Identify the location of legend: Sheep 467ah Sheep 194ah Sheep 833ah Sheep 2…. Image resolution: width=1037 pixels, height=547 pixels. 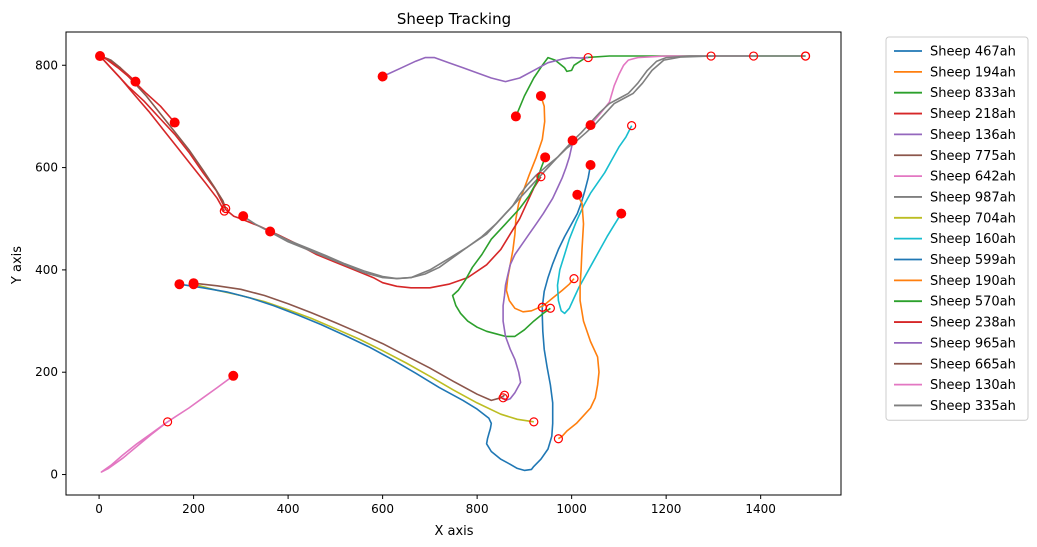
(957, 228).